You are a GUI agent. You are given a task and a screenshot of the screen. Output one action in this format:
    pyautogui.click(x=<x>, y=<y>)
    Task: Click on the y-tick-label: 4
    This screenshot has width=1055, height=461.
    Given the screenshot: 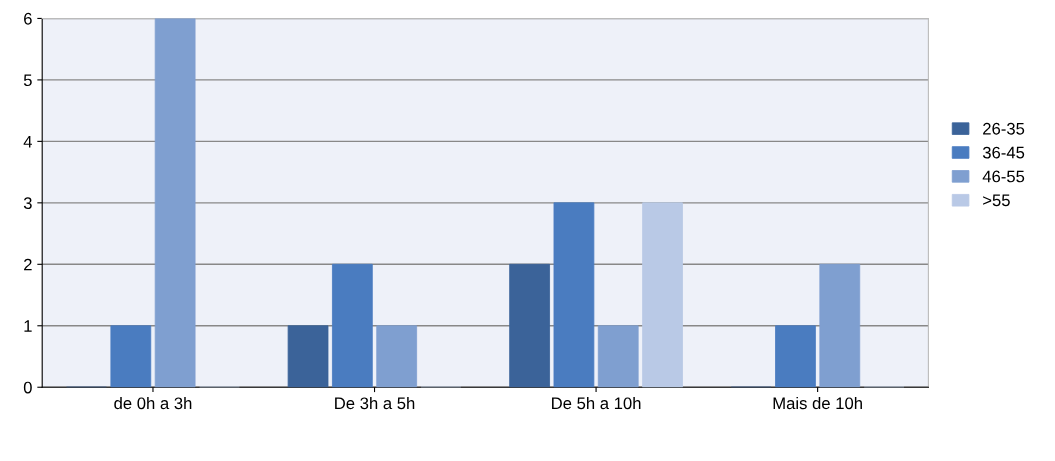 What is the action you would take?
    pyautogui.click(x=27, y=141)
    